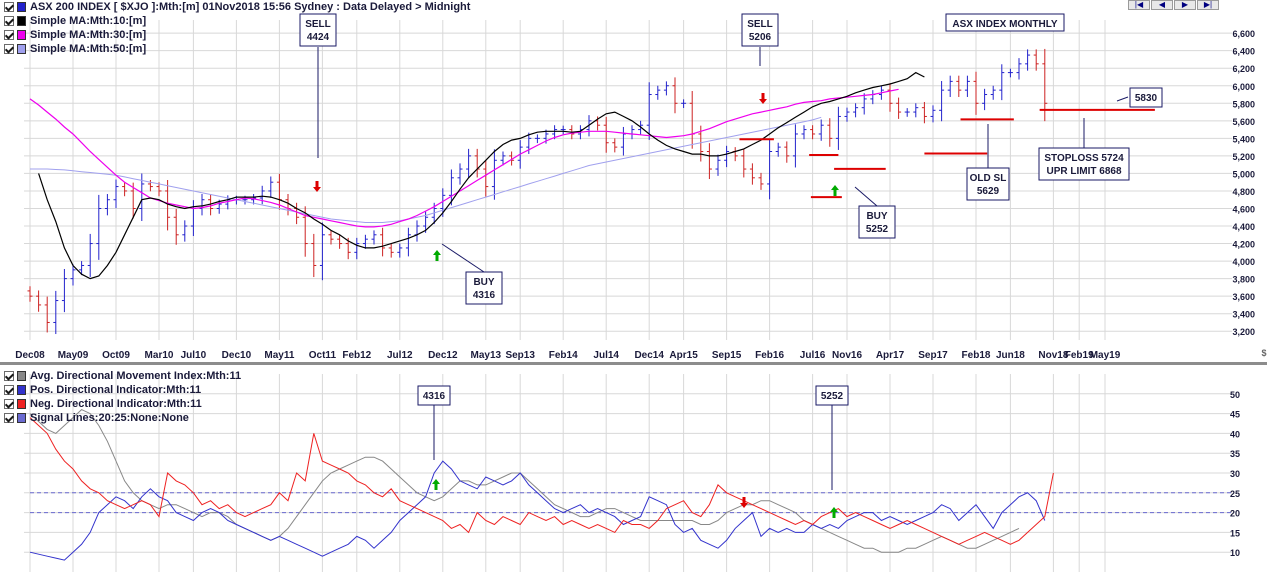 This screenshot has height=581, width=1267. What do you see at coordinates (727, 355) in the screenshot?
I see `x-tick-label: Sep15` at bounding box center [727, 355].